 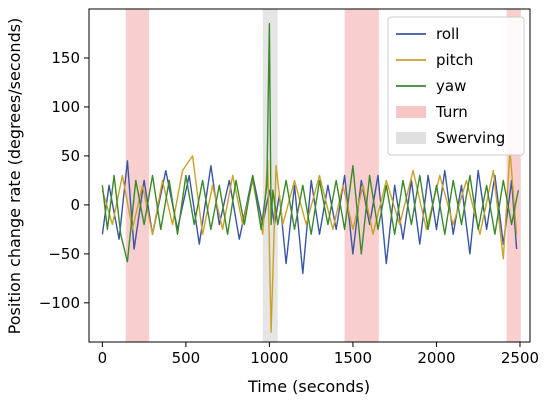 What do you see at coordinates (269, 358) in the screenshot?
I see `x-tick-label-2: 1000` at bounding box center [269, 358].